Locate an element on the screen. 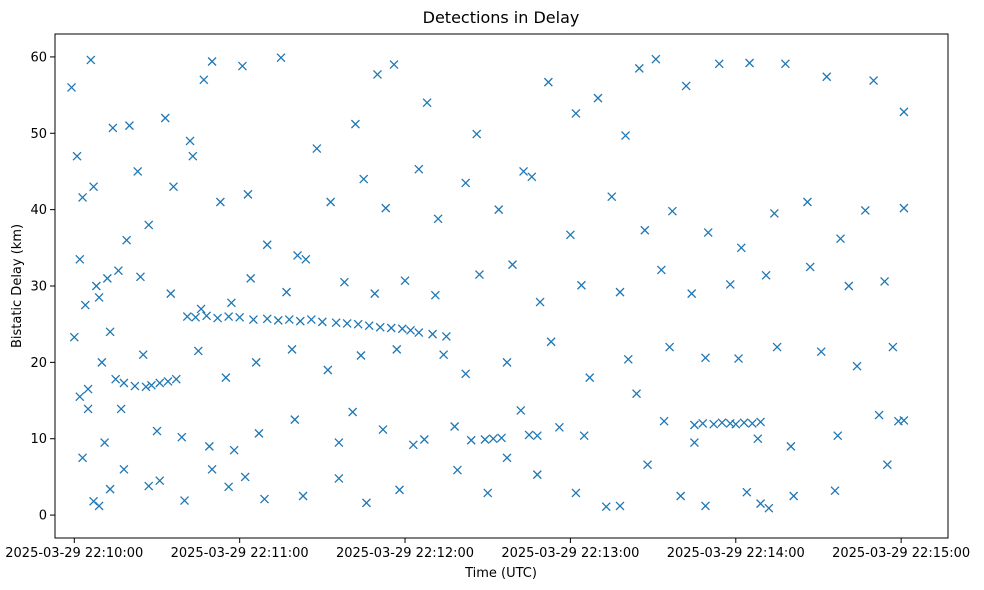  y-tick-label: 50 is located at coordinates (38, 134).